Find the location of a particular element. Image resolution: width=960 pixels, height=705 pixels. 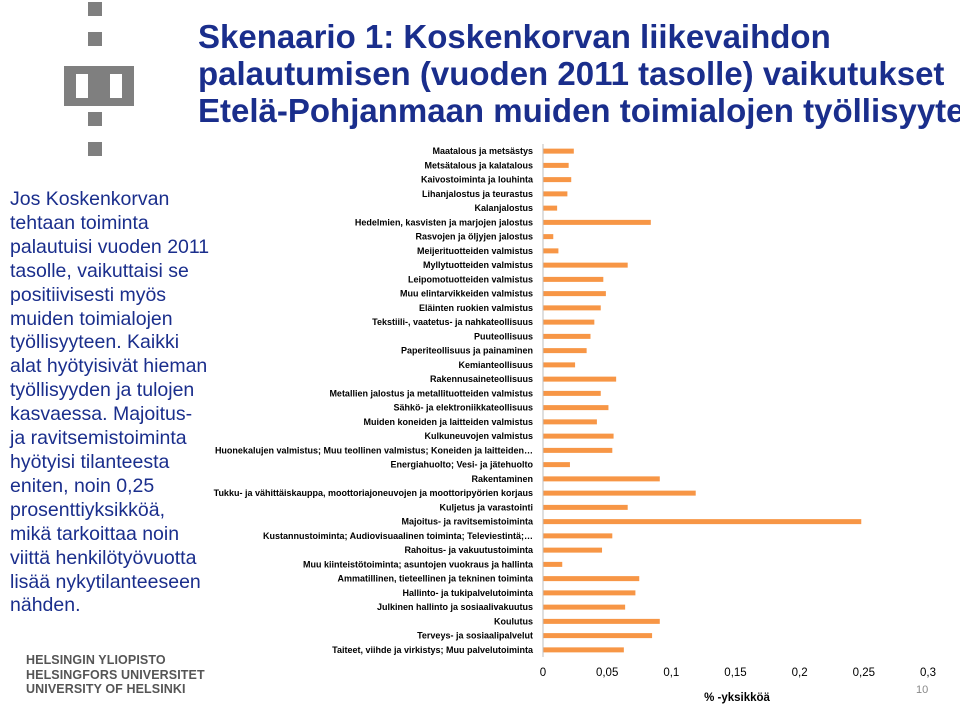

category-label: Puuteollisuus is located at coordinates (503, 336).